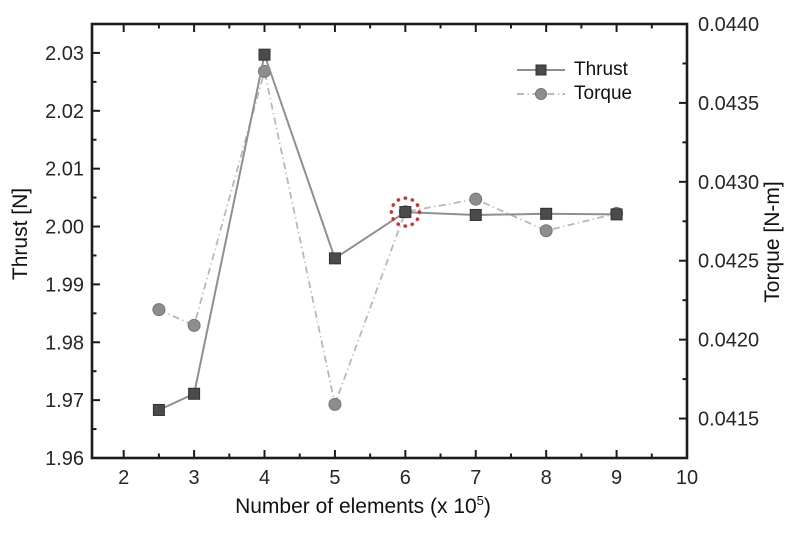 Image resolution: width=800 pixels, height=538 pixels. I want to click on left-tick-label: 2.03, so click(64, 54).